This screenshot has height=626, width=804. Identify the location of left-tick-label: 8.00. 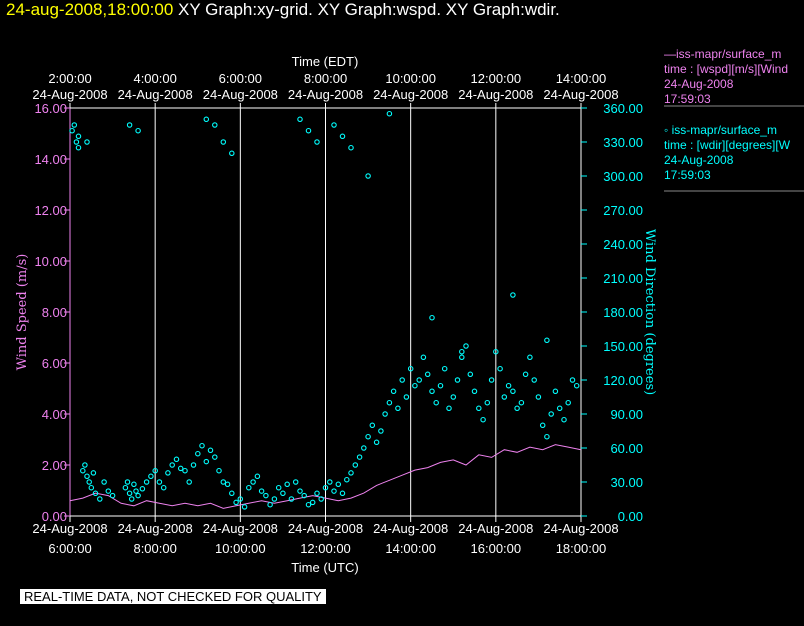
(54, 312).